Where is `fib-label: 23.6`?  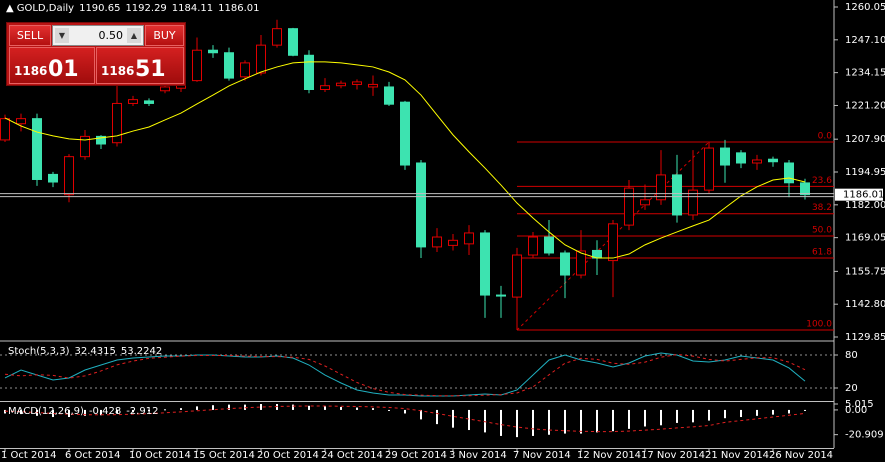
fib-label: 23.6 is located at coordinates (822, 181).